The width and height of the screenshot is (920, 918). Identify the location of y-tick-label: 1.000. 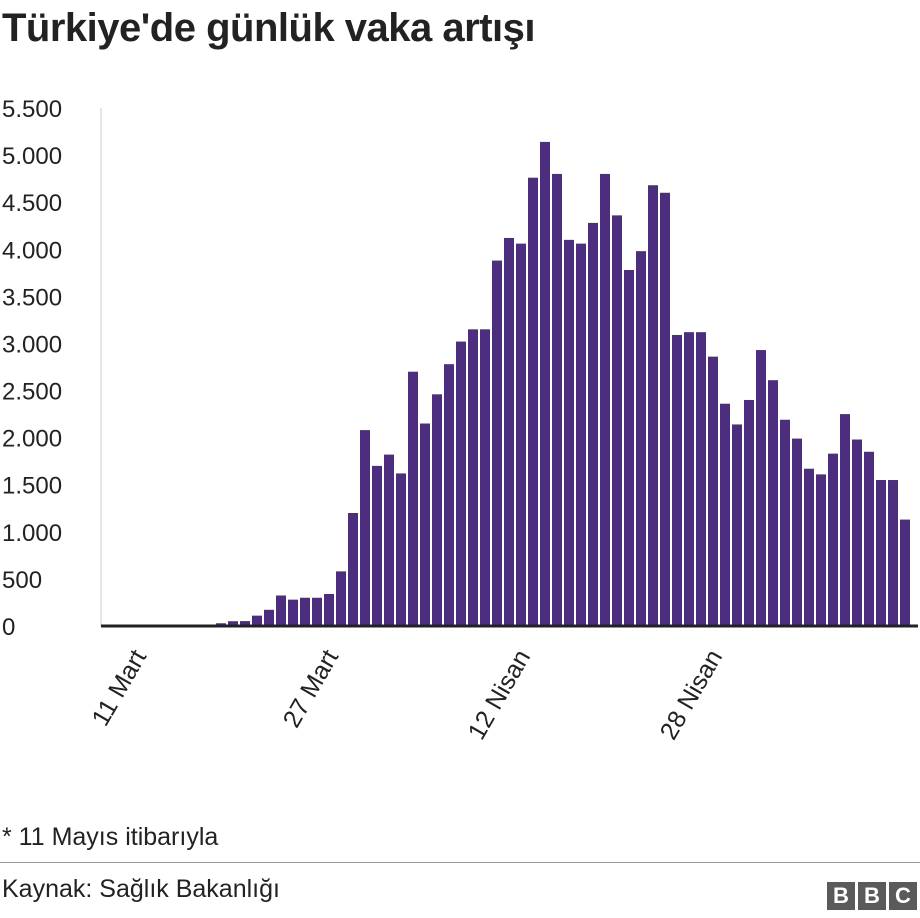
(32, 533).